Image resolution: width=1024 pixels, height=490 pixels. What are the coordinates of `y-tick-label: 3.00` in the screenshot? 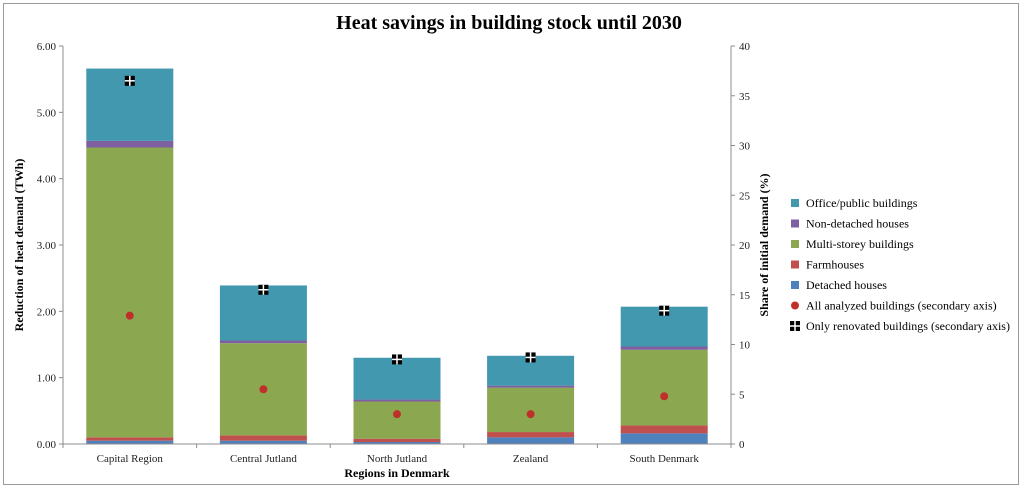 It's located at (47, 246).